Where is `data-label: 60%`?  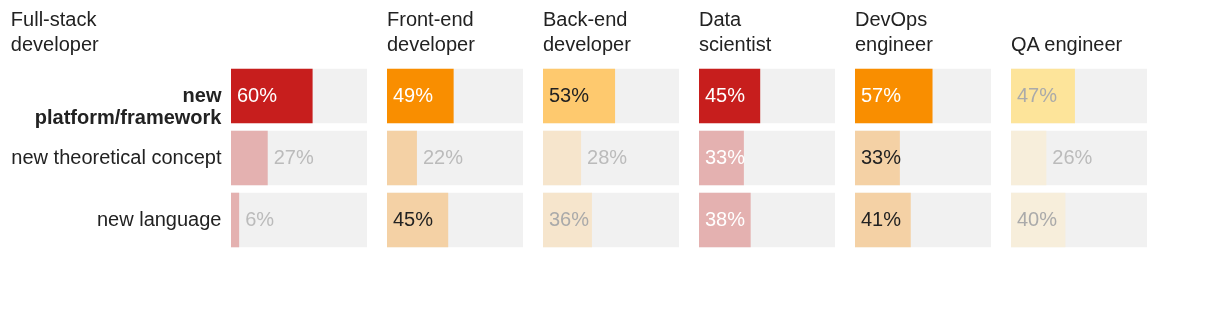 data-label: 60% is located at coordinates (257, 95).